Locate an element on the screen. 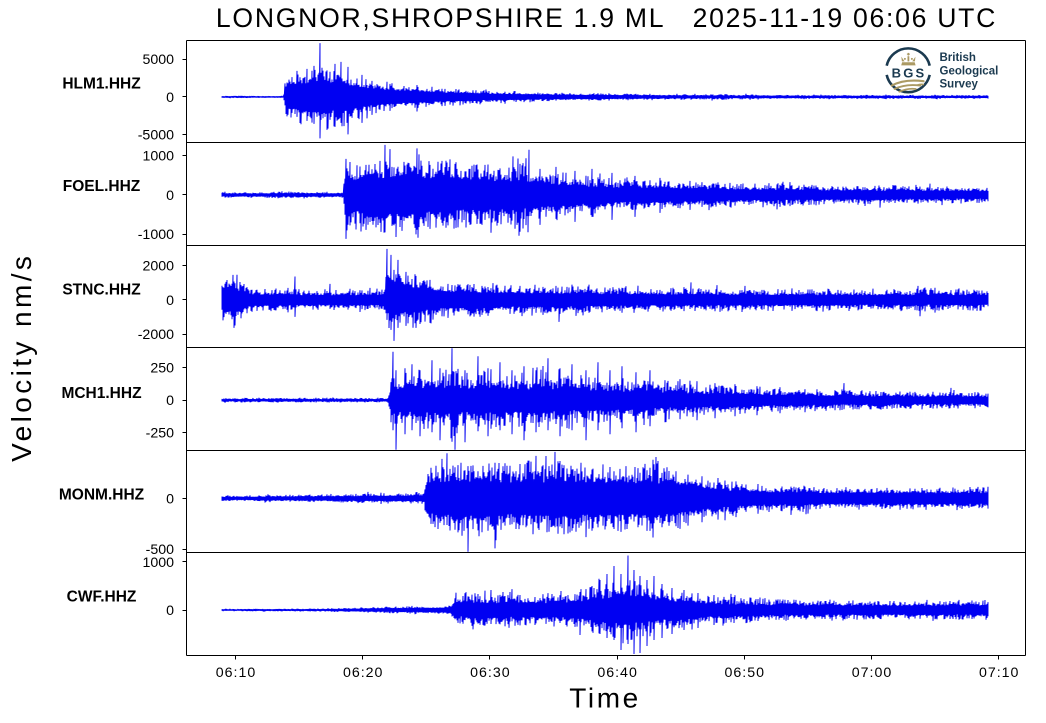  svg-text: Geological is located at coordinates (969, 71).